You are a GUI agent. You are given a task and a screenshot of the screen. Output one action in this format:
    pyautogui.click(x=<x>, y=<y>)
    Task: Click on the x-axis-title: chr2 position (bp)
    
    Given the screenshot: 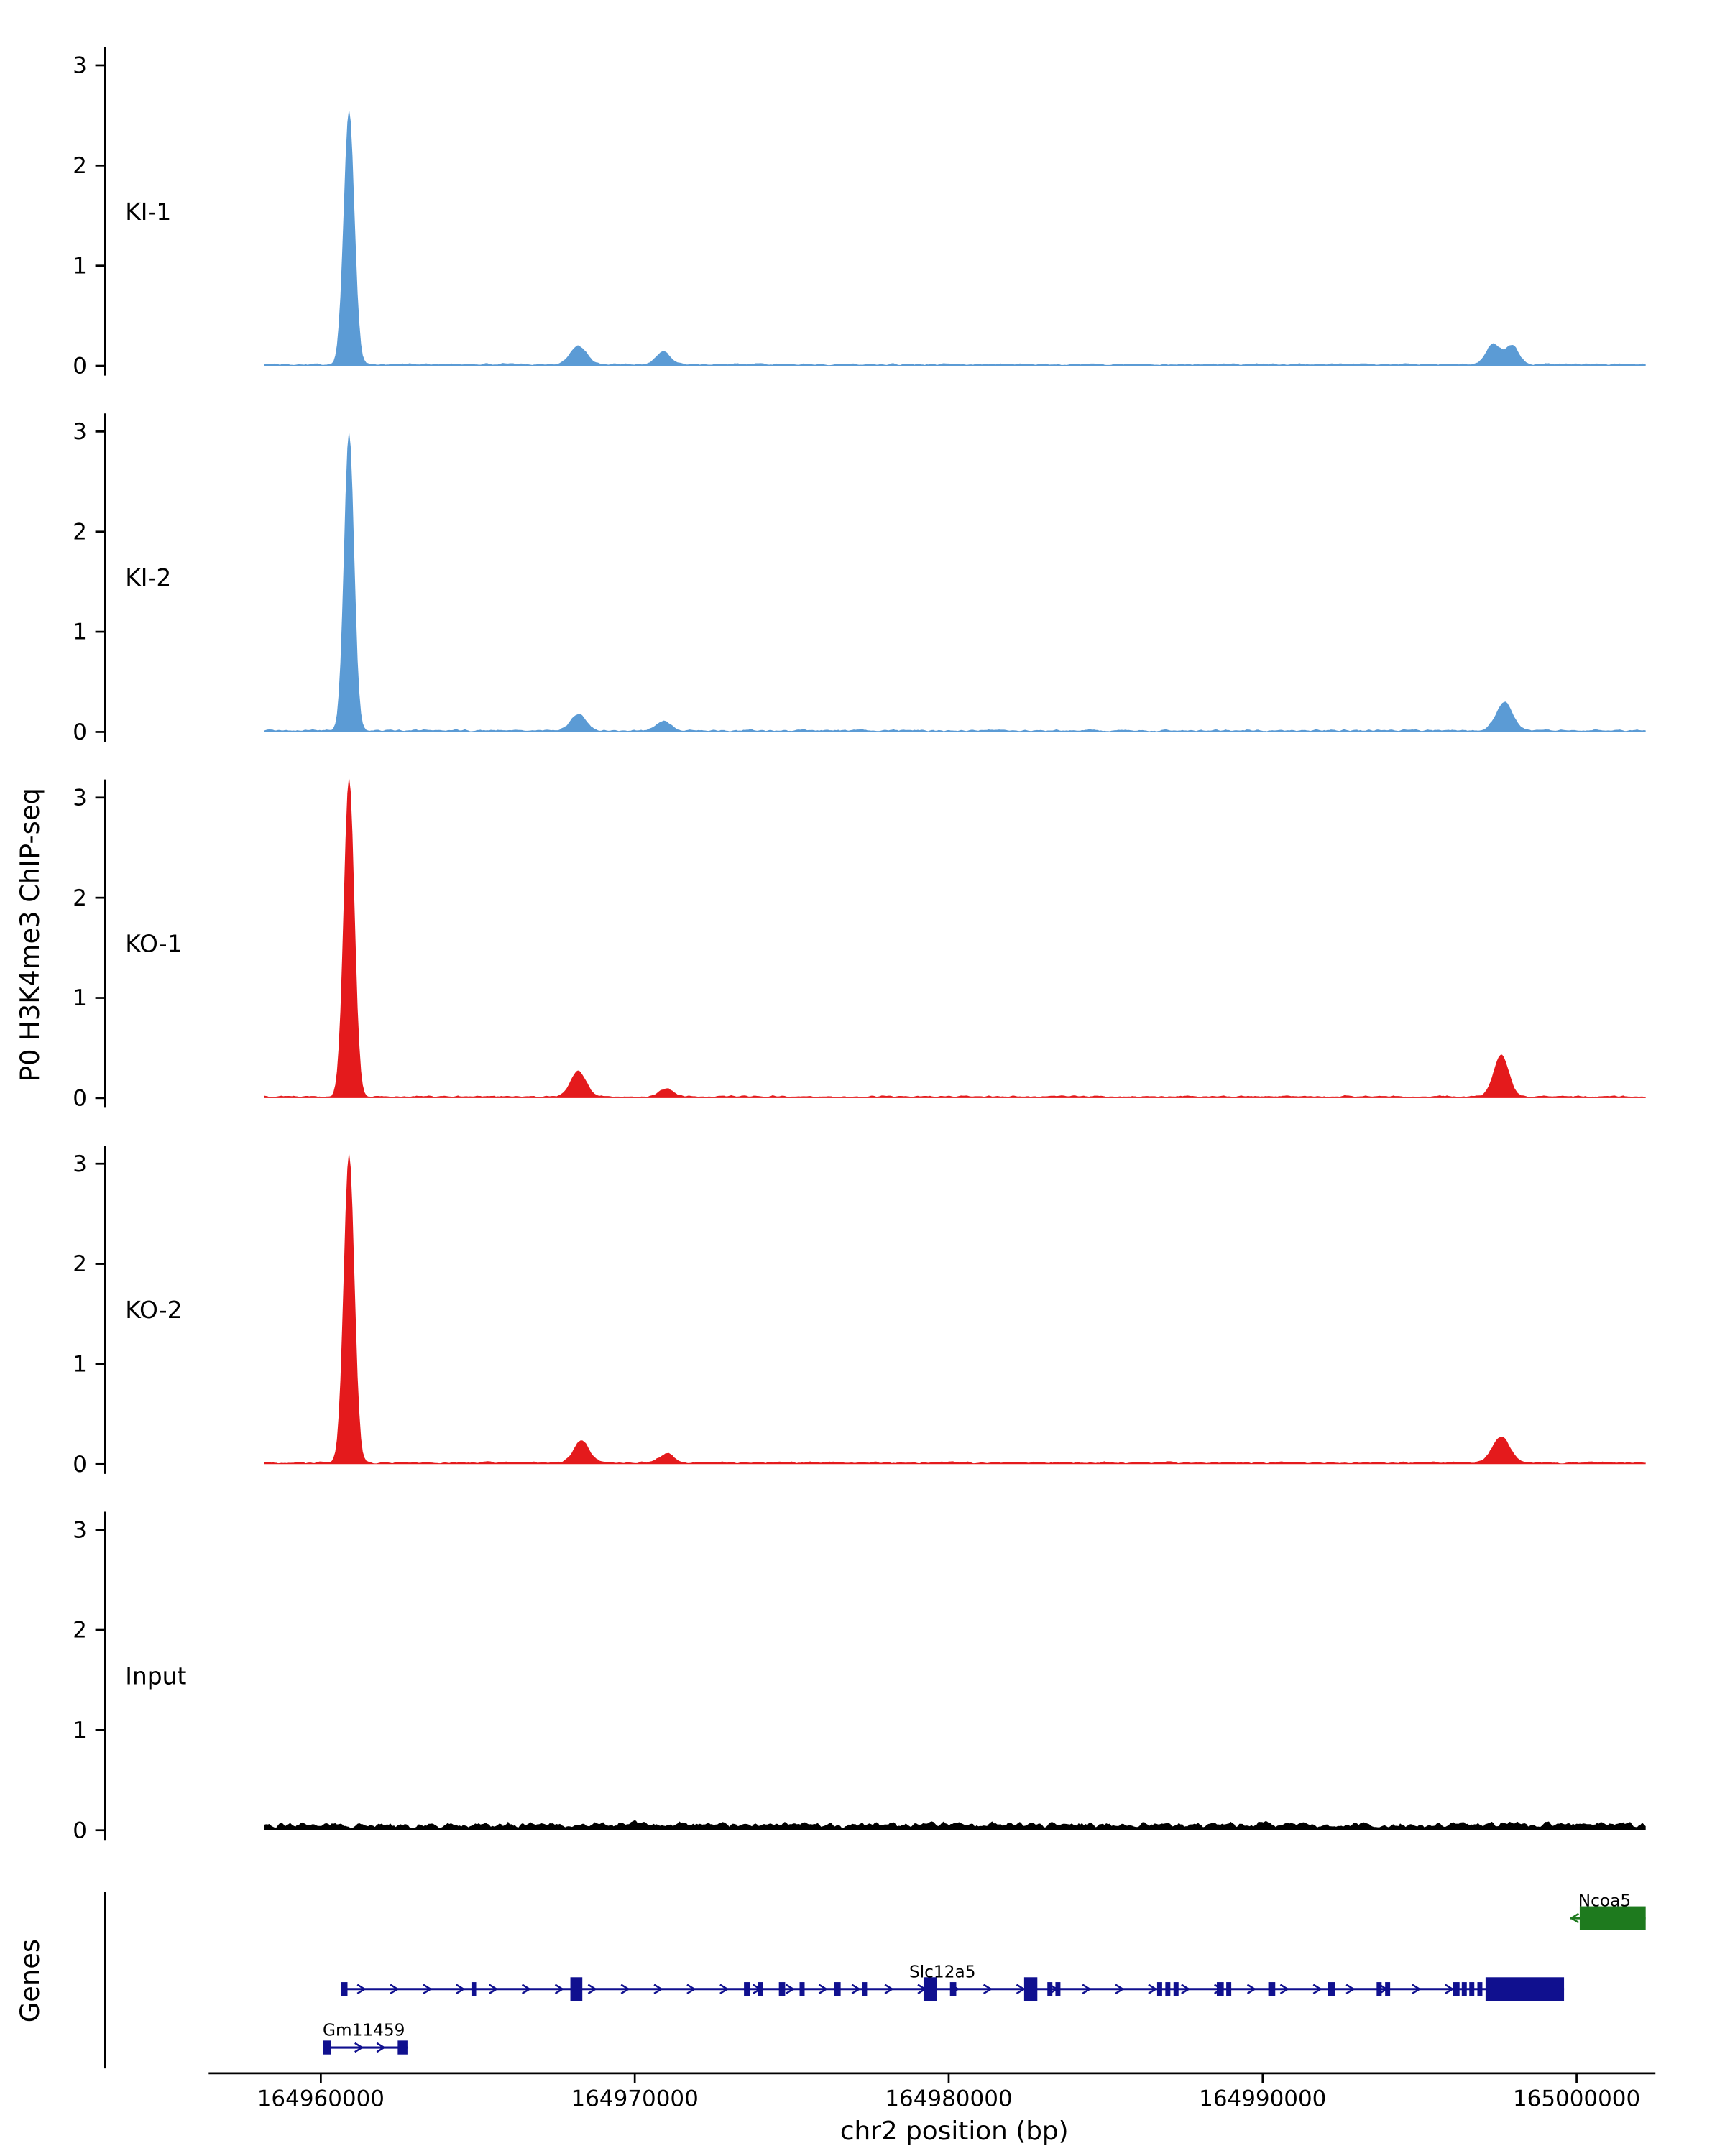 What is the action you would take?
    pyautogui.click(x=954, y=2131)
    